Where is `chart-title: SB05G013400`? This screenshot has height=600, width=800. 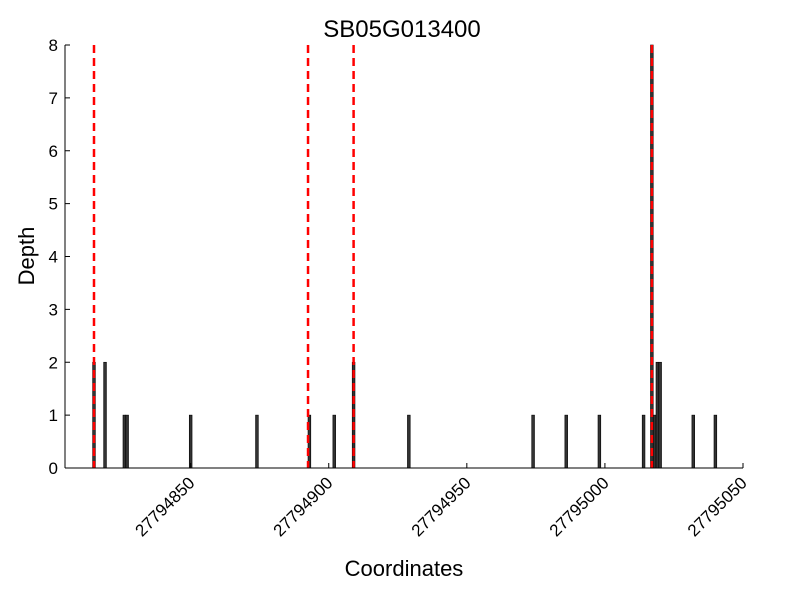
chart-title: SB05G013400 is located at coordinates (401, 29).